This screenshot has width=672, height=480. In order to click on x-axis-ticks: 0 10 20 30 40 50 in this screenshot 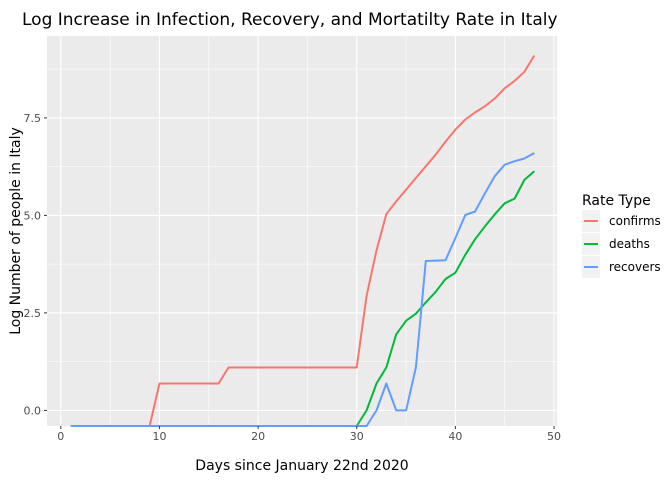, I will do `click(309, 434)`.